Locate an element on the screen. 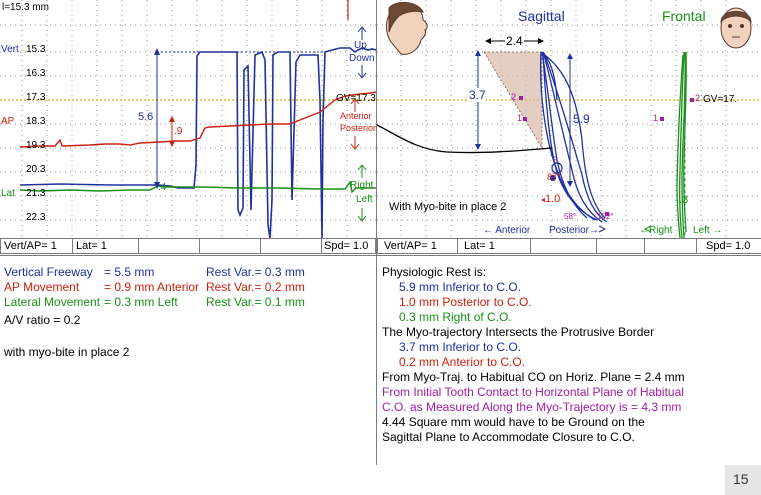 This screenshot has width=761, height=495. frontal-head-icon is located at coordinates (736, 28).